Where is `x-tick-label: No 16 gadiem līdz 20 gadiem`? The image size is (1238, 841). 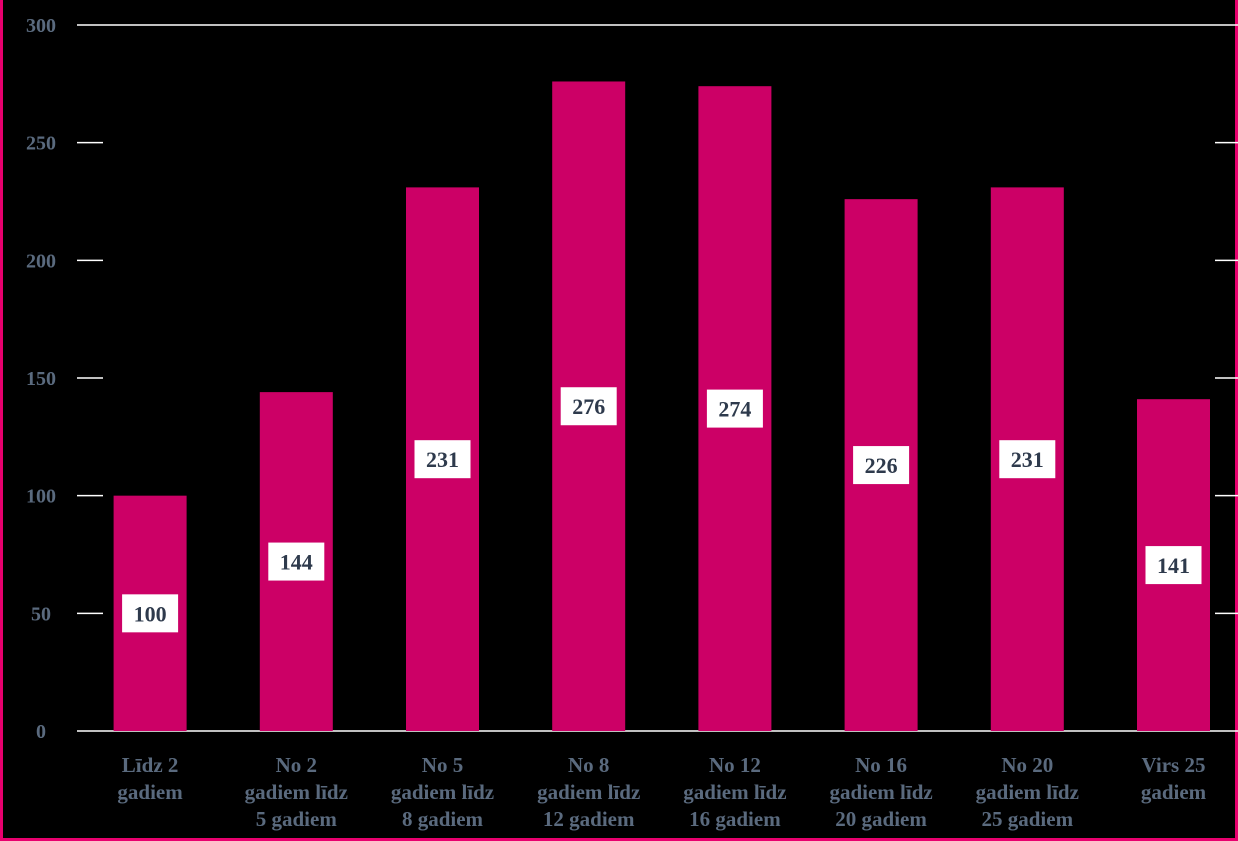 x-tick-label: No 16 gadiem līdz 20 gadiem is located at coordinates (880, 792).